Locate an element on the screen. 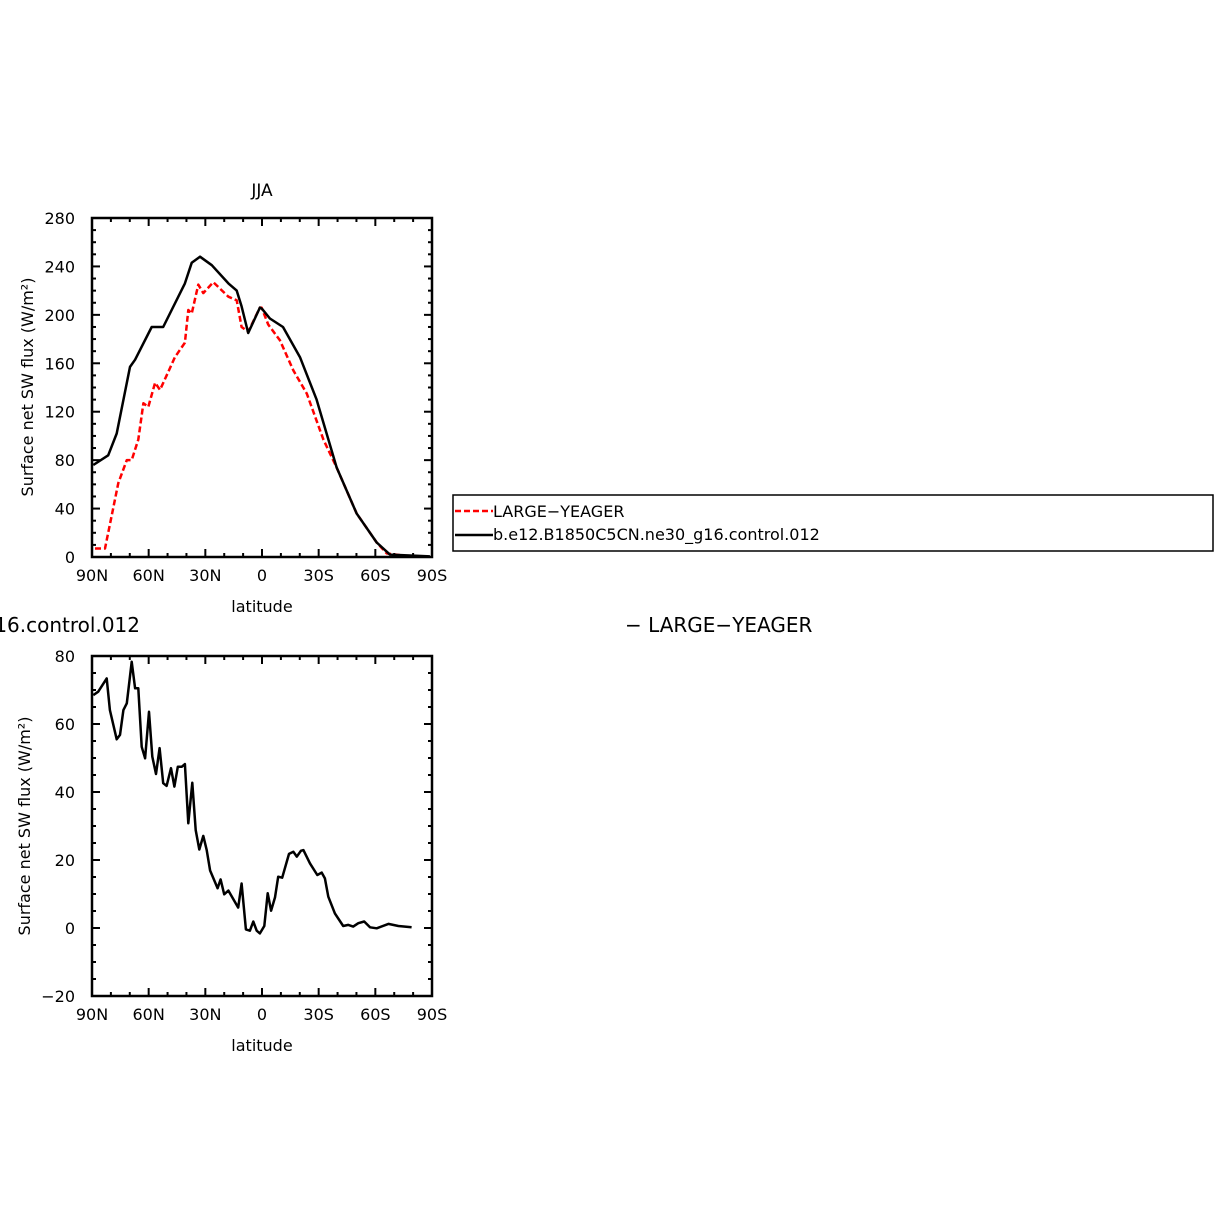 The image size is (1231, 1231). y-tick-label: 280 is located at coordinates (59, 218).